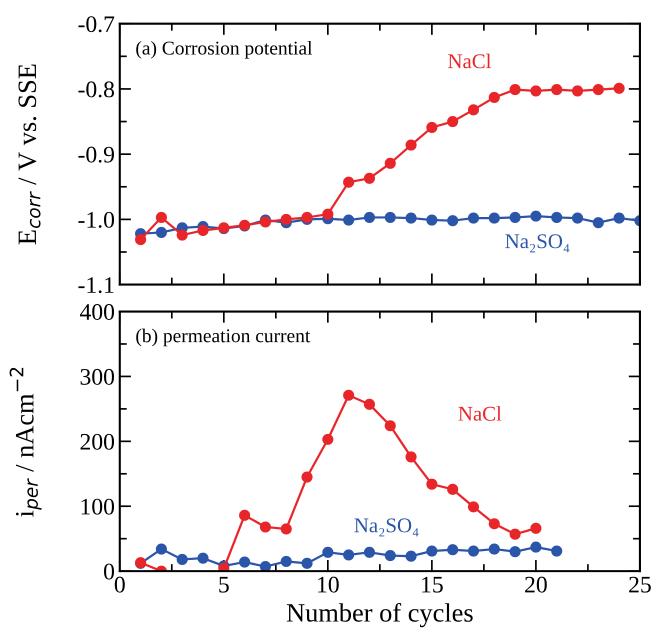 This screenshot has width=651, height=641. I want to click on x-tick-label: 0, so click(119, 584).